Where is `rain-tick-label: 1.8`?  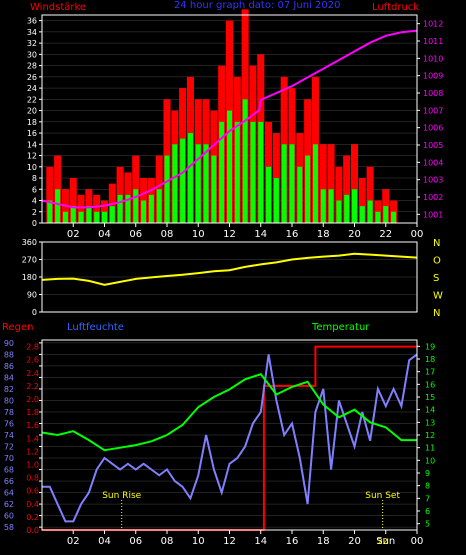 rain-tick-label: 1.8 is located at coordinates (32, 412).